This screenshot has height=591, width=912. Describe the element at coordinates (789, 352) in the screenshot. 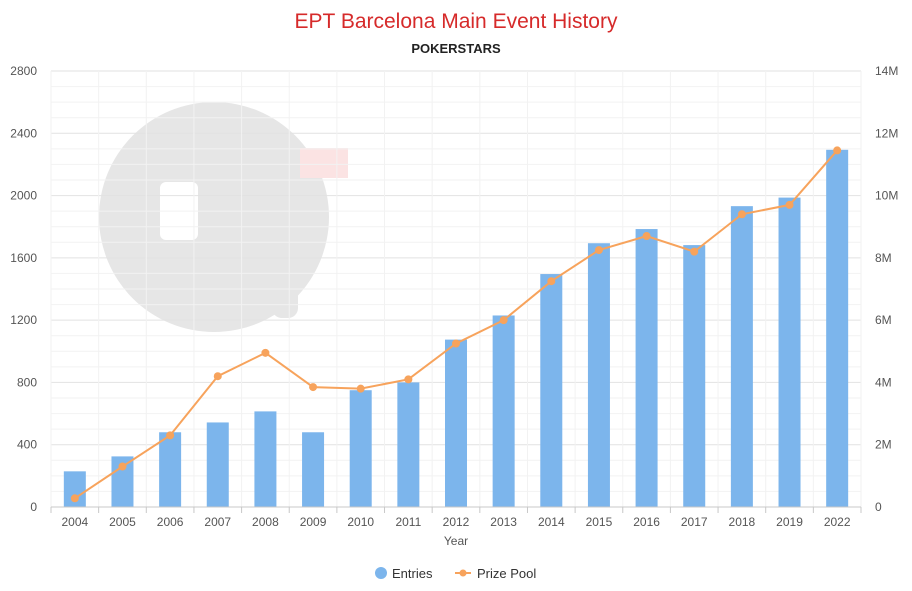

I see `entries-bar-2019` at that location.